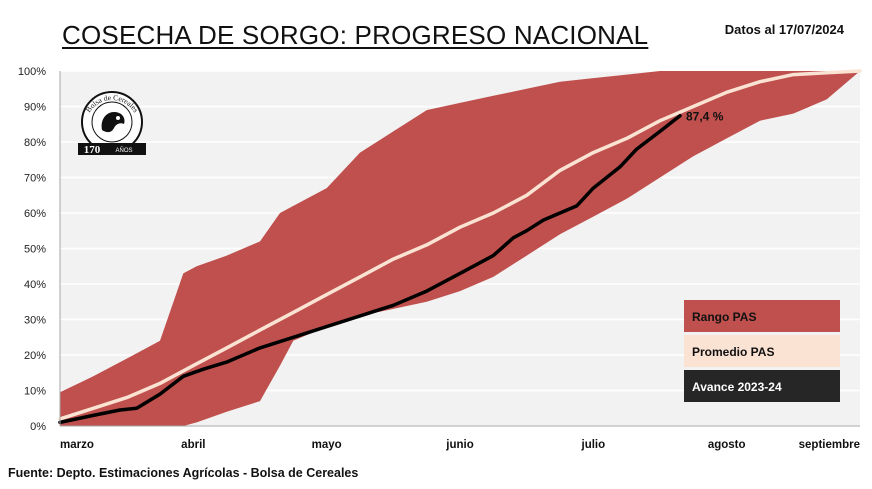 The image size is (872, 489). Describe the element at coordinates (193, 445) in the screenshot. I see `x-tick-label: abril` at that location.